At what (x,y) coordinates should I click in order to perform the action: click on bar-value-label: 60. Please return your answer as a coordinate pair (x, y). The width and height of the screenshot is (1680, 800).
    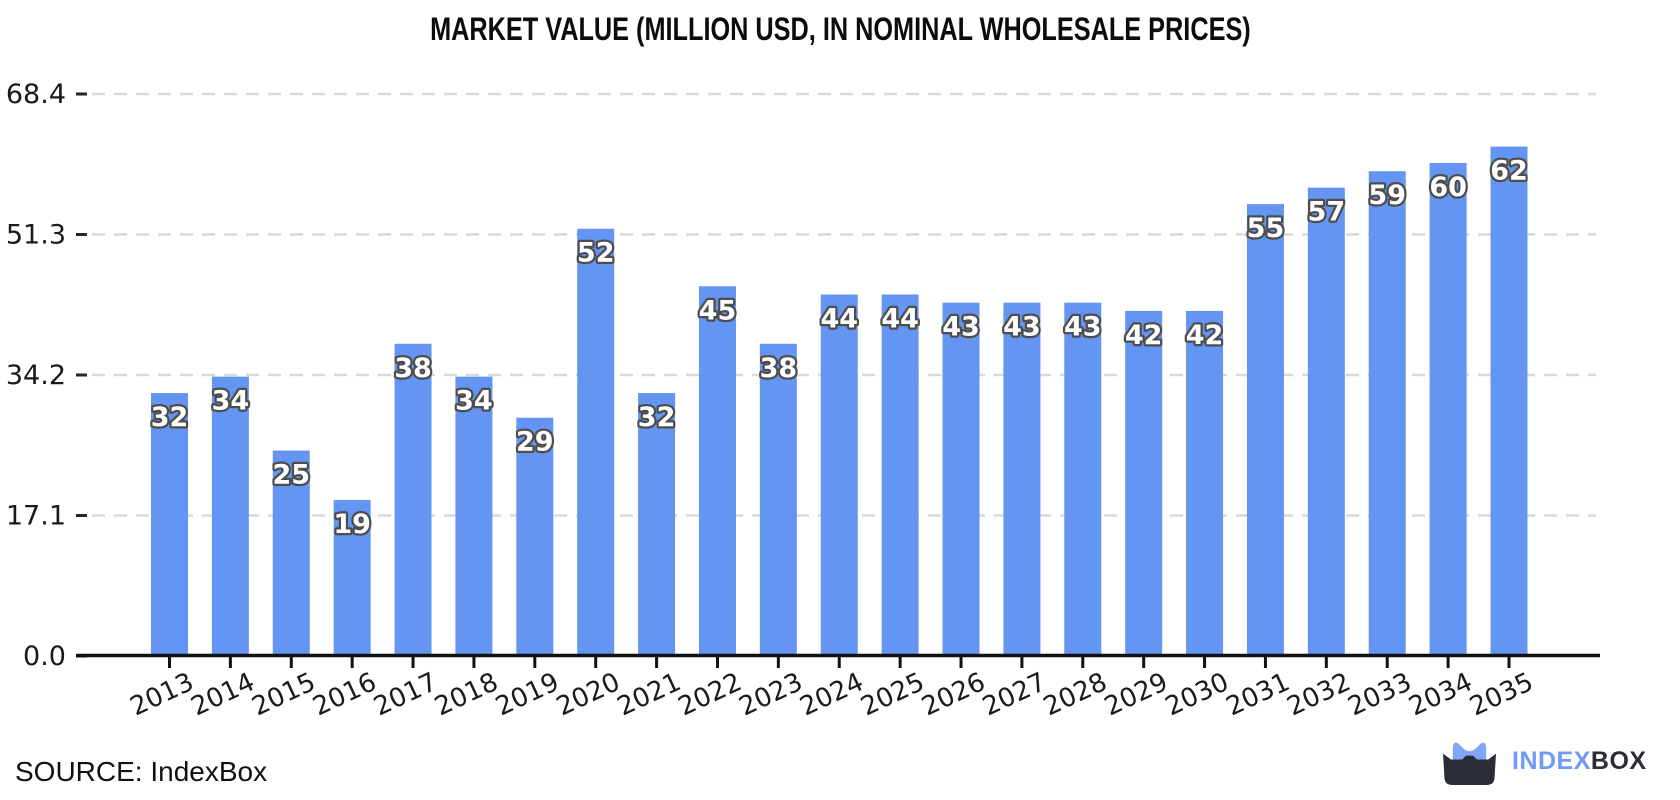
    Looking at the image, I should click on (1448, 187).